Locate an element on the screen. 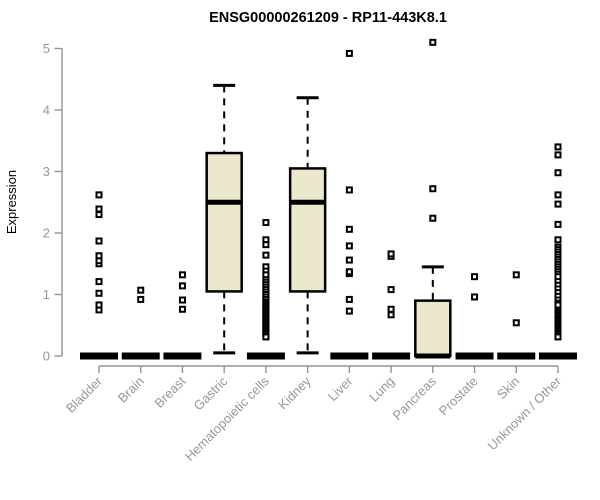 The height and width of the screenshot is (500, 600). category-label-gastric: Gastric is located at coordinates (211, 393).